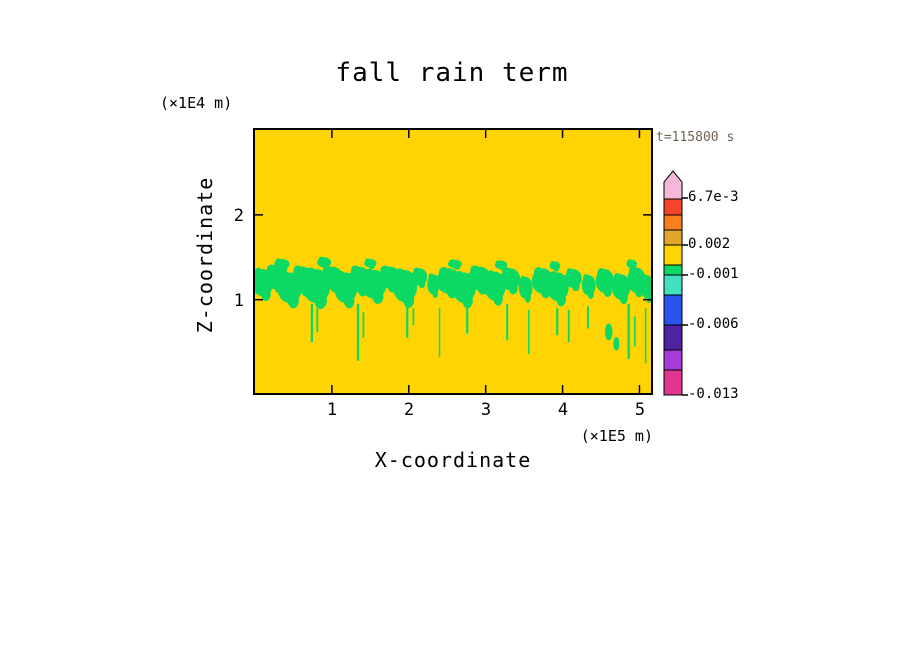 The image size is (904, 654). What do you see at coordinates (695, 137) in the screenshot?
I see `time-annotation: t=115800 s` at bounding box center [695, 137].